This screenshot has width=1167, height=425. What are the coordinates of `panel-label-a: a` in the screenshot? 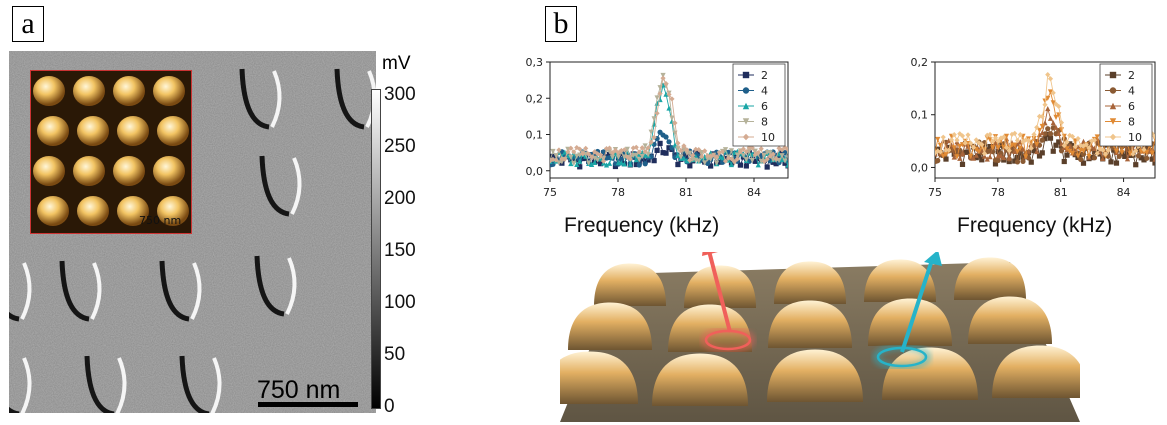 It's located at (28, 24).